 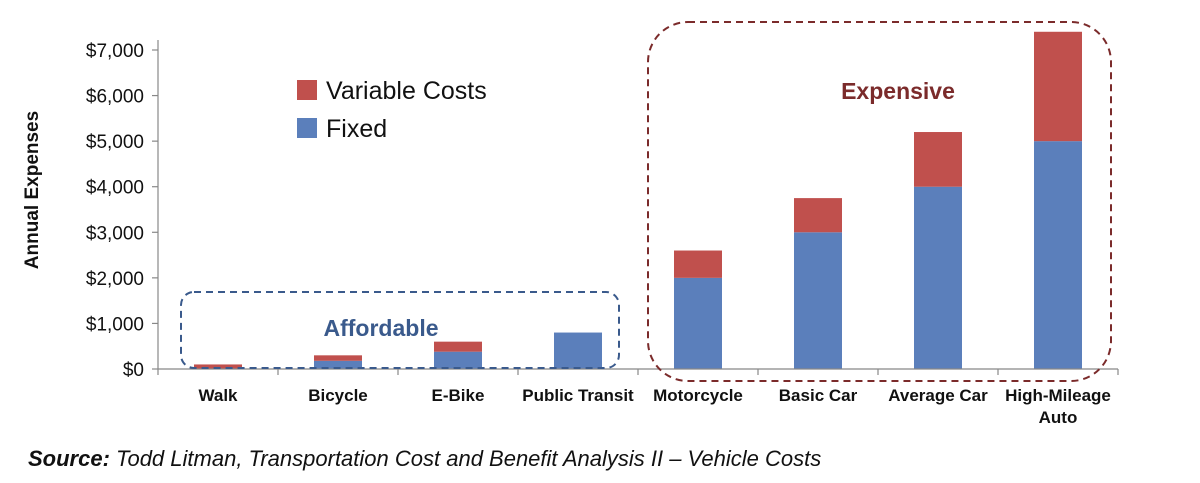 I want to click on x-tick-label: High-Mileage Auto, so click(x=1058, y=406).